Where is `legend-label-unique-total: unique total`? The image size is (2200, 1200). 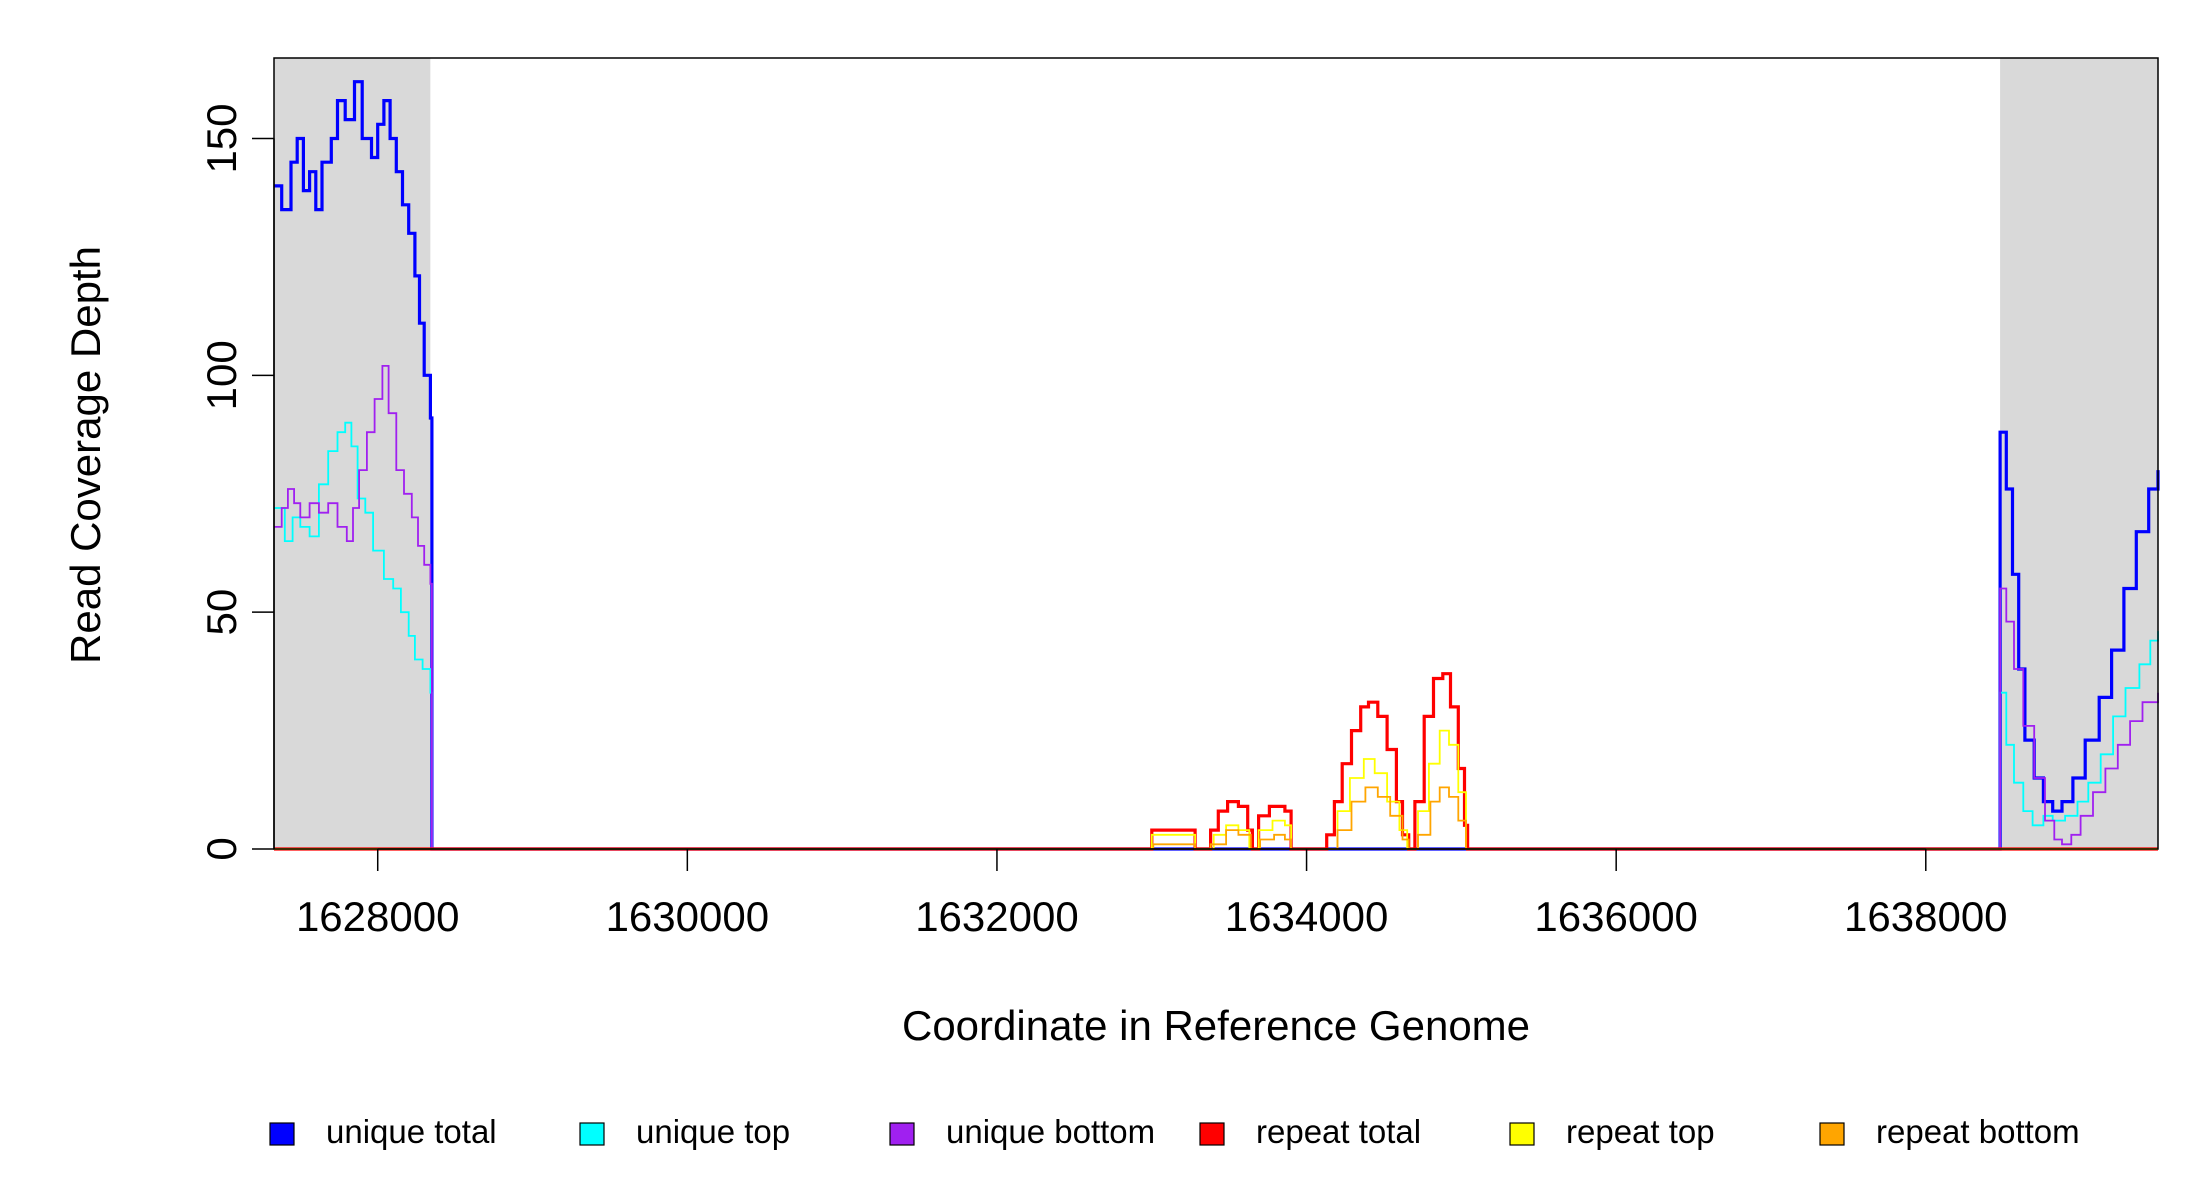 legend-label-unique-total: unique total is located at coordinates (411, 1131).